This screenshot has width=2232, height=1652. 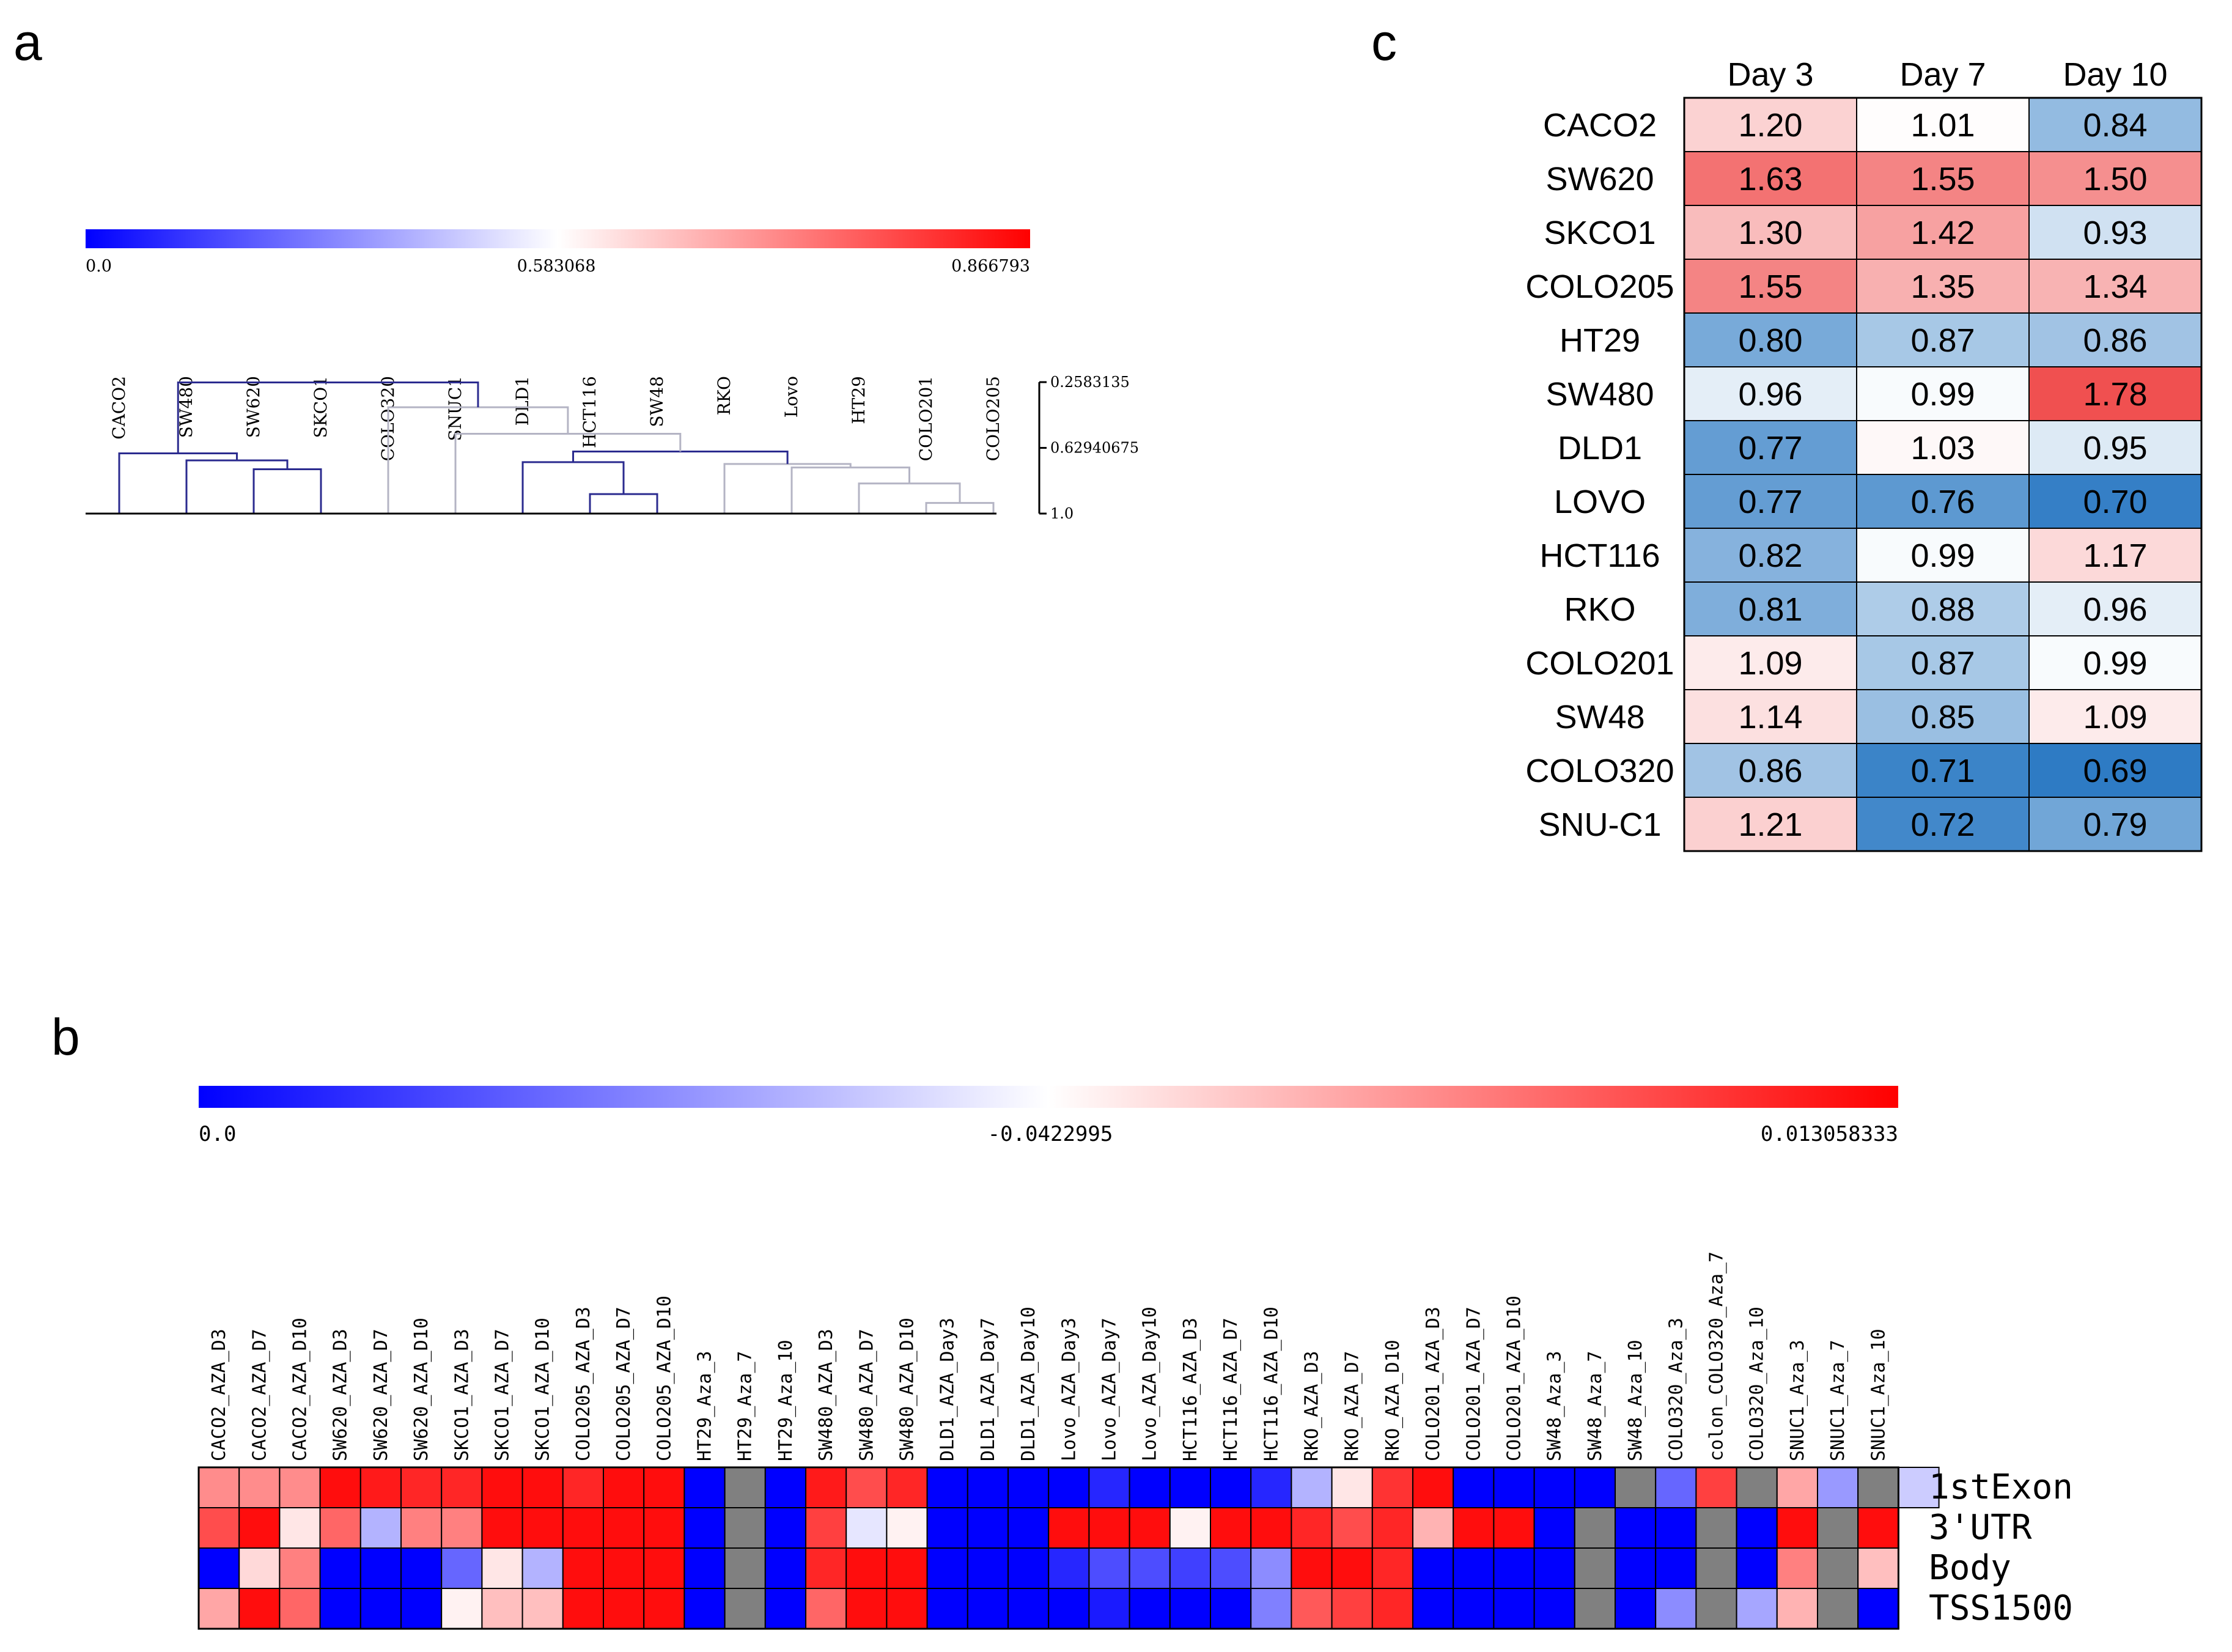 I want to click on heatmap-column-label: COLO201_AZA_D3, so click(x=1433, y=1384).